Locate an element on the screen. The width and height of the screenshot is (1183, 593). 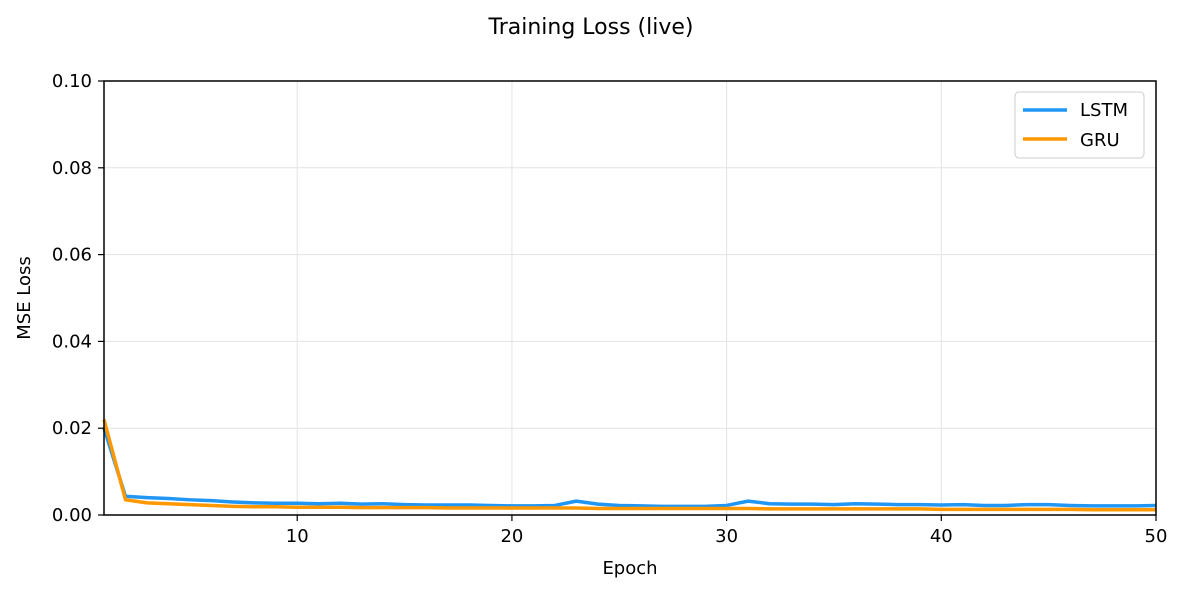
chart-title: Training Loss (live) is located at coordinates (591, 27).